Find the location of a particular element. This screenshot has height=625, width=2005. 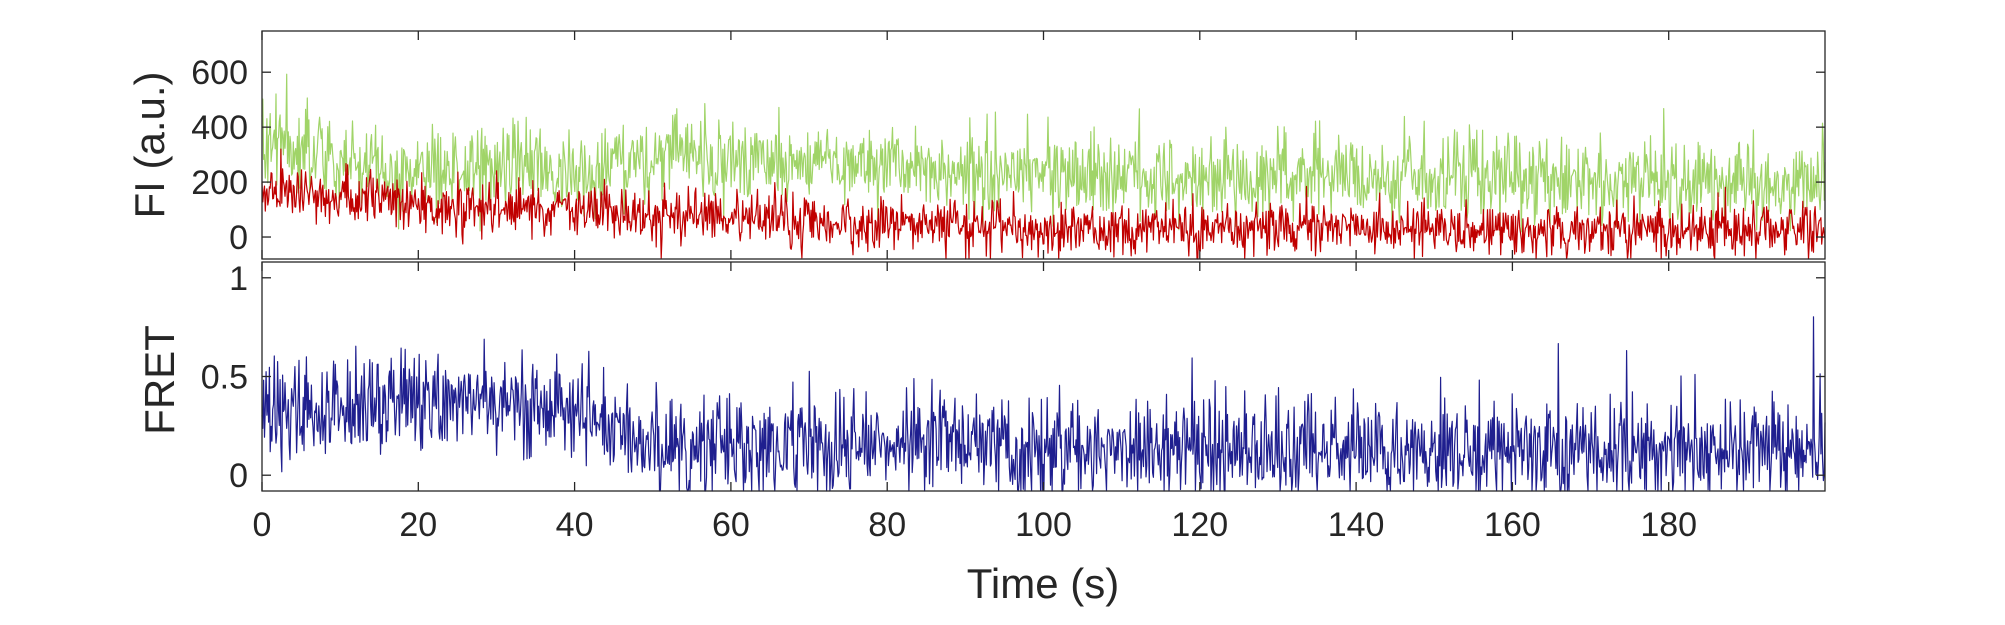

y-tick-label: 0.5 is located at coordinates (224, 378).